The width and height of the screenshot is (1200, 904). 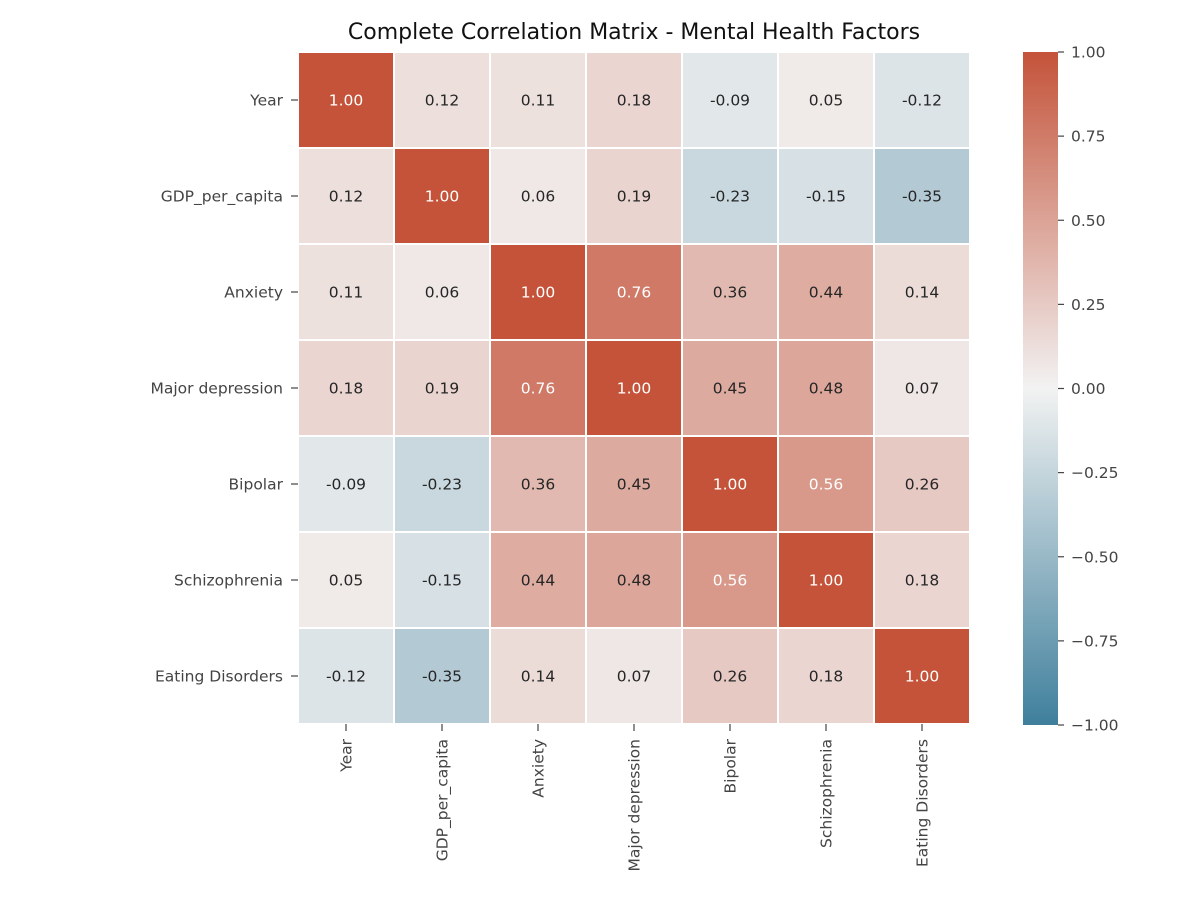 I want to click on colorbar: 1.00 0.75 0.50 0.25 0.00 −0.25 −0.50 −0.75 −1.00, so click(x=1071, y=389).